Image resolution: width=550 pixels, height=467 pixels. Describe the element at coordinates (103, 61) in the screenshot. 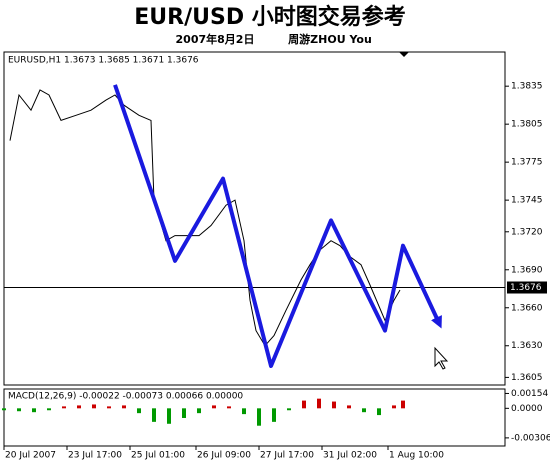

I see `legend: EURUSD,H1 1.3673 1.3685 1.3671 1.3676` at that location.